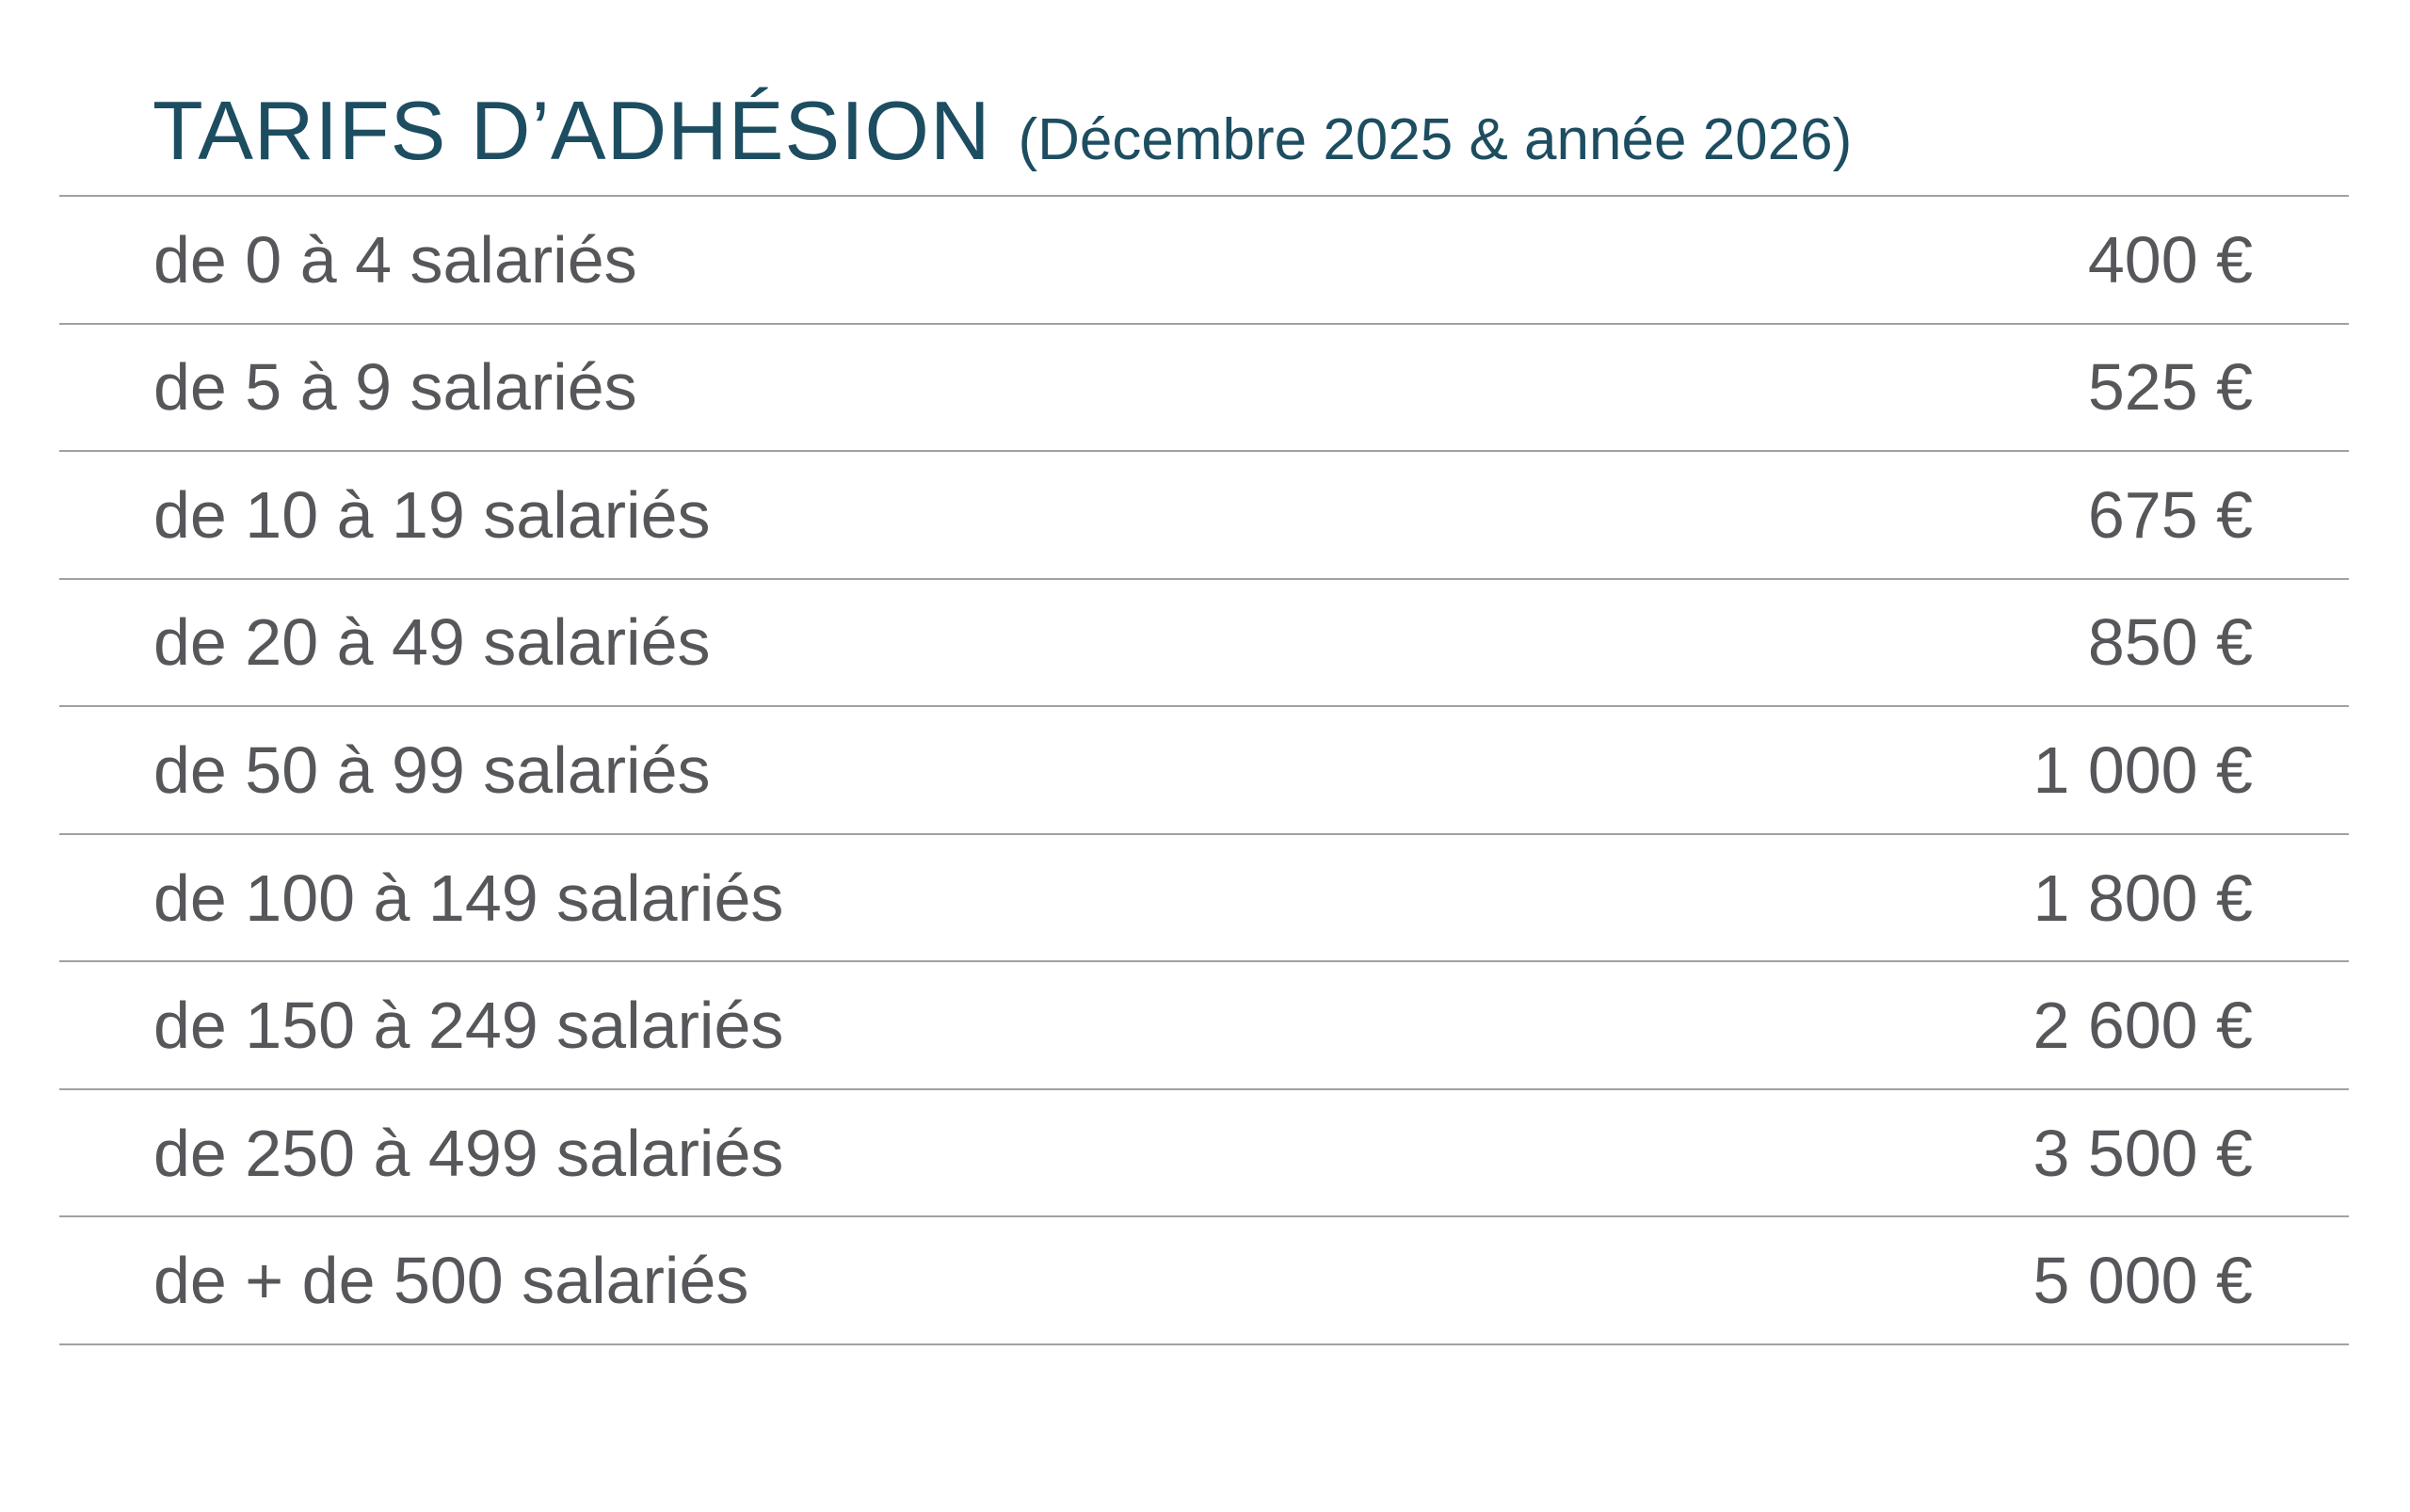 The height and width of the screenshot is (1512, 2410). What do you see at coordinates (451, 1281) in the screenshot?
I see `row-label: de + de 500 salariés` at bounding box center [451, 1281].